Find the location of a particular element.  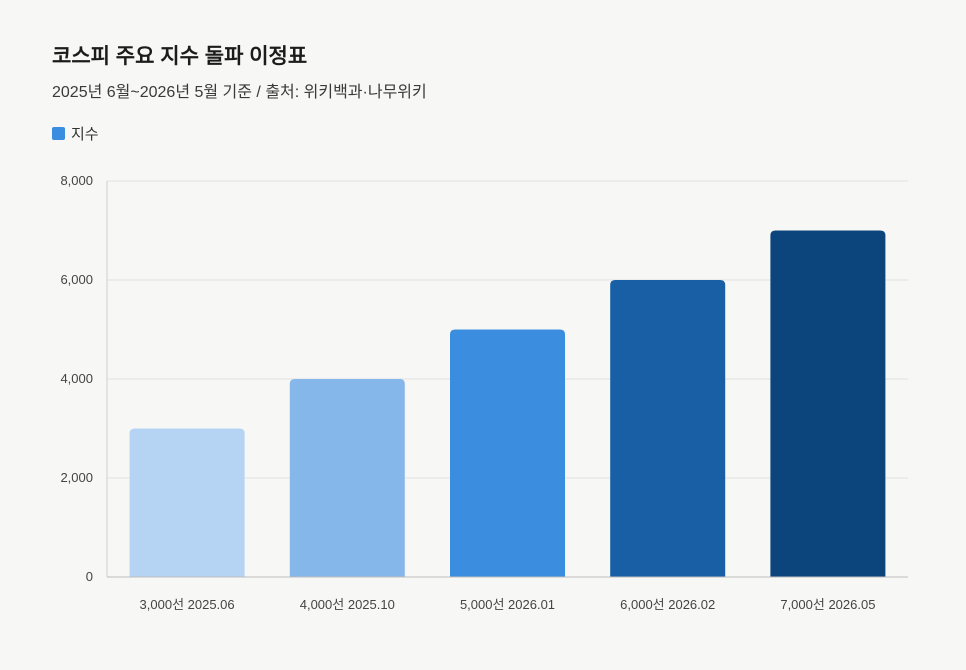

legend-label: 지수 is located at coordinates (85, 134).